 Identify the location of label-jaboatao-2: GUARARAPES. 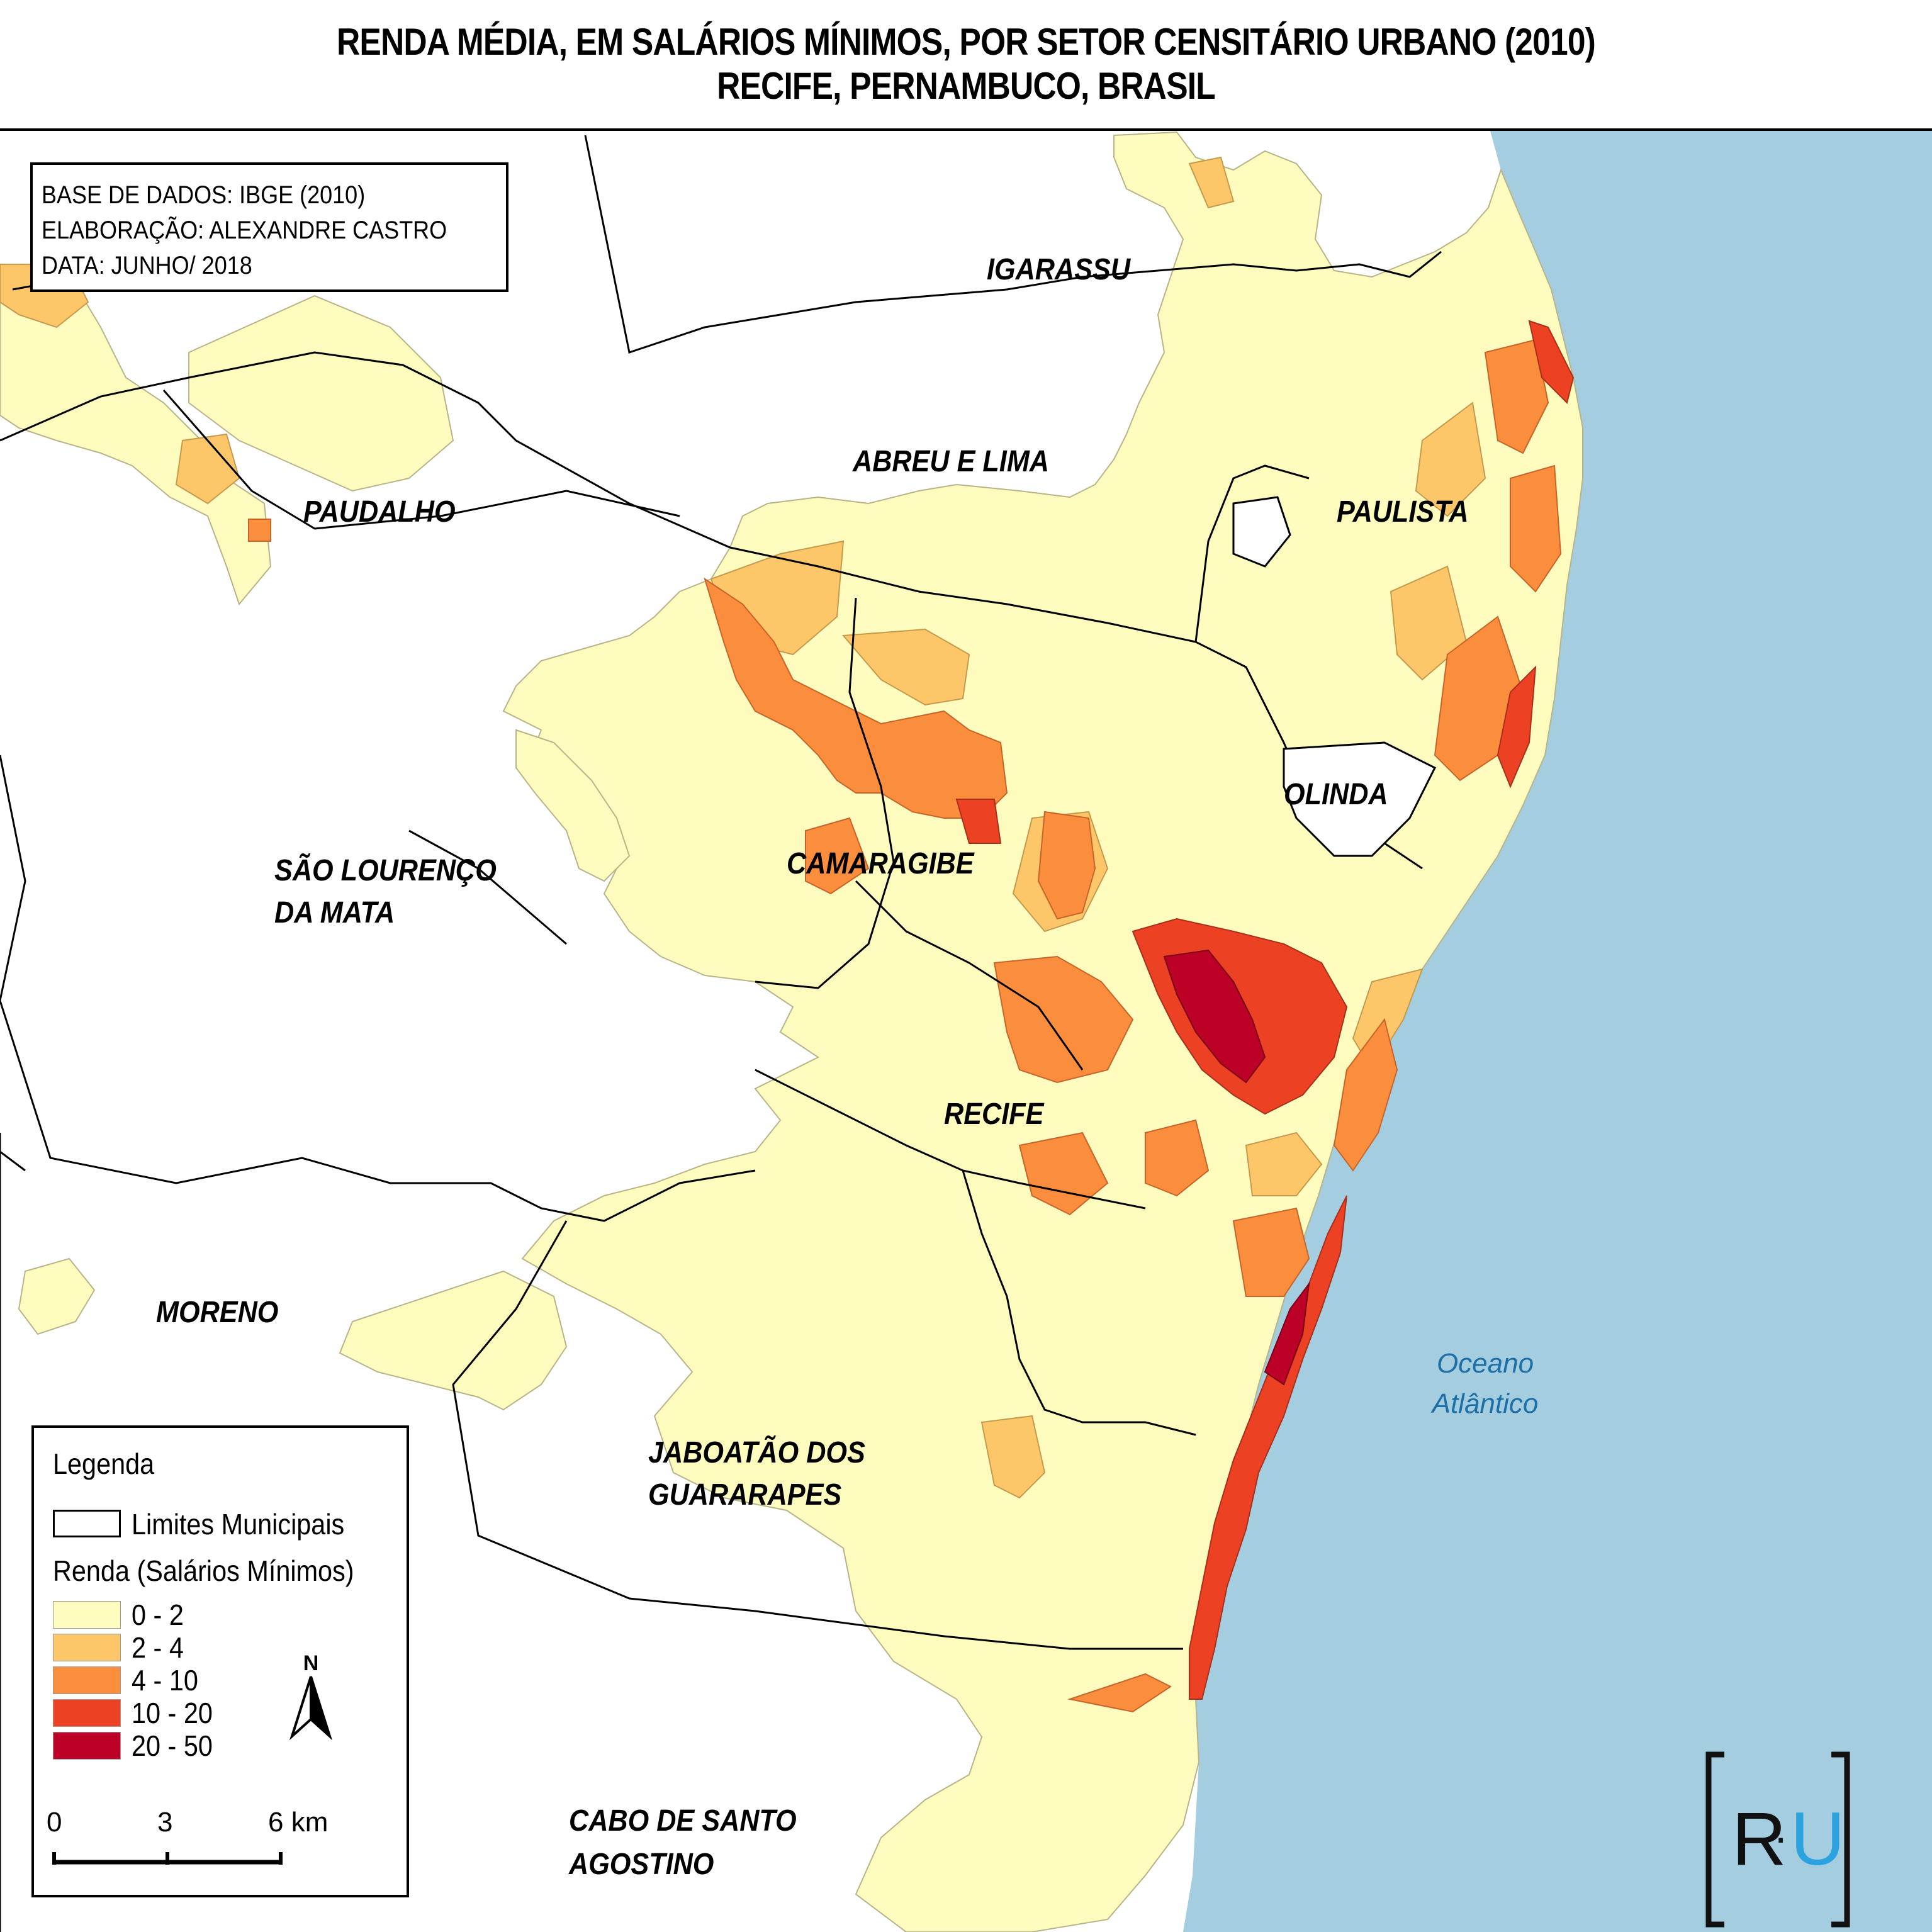
(745, 1495).